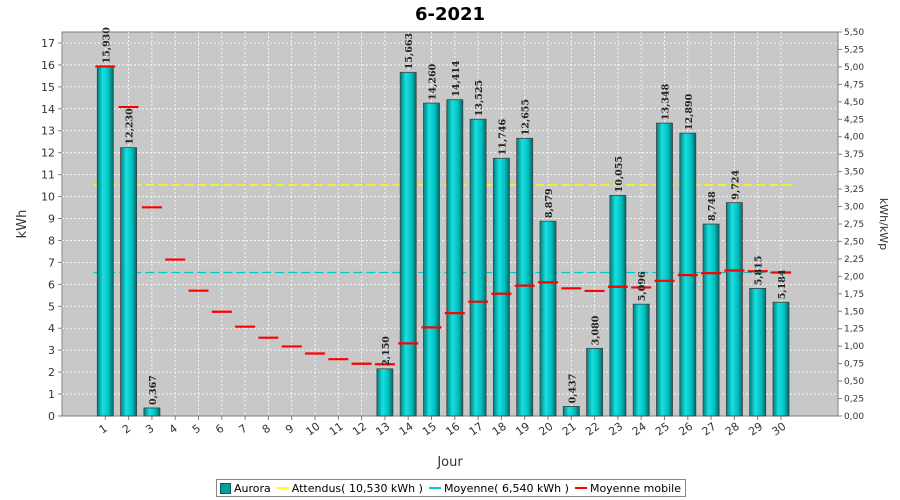  I want to click on x-tick-label: 22, so click(592, 429).